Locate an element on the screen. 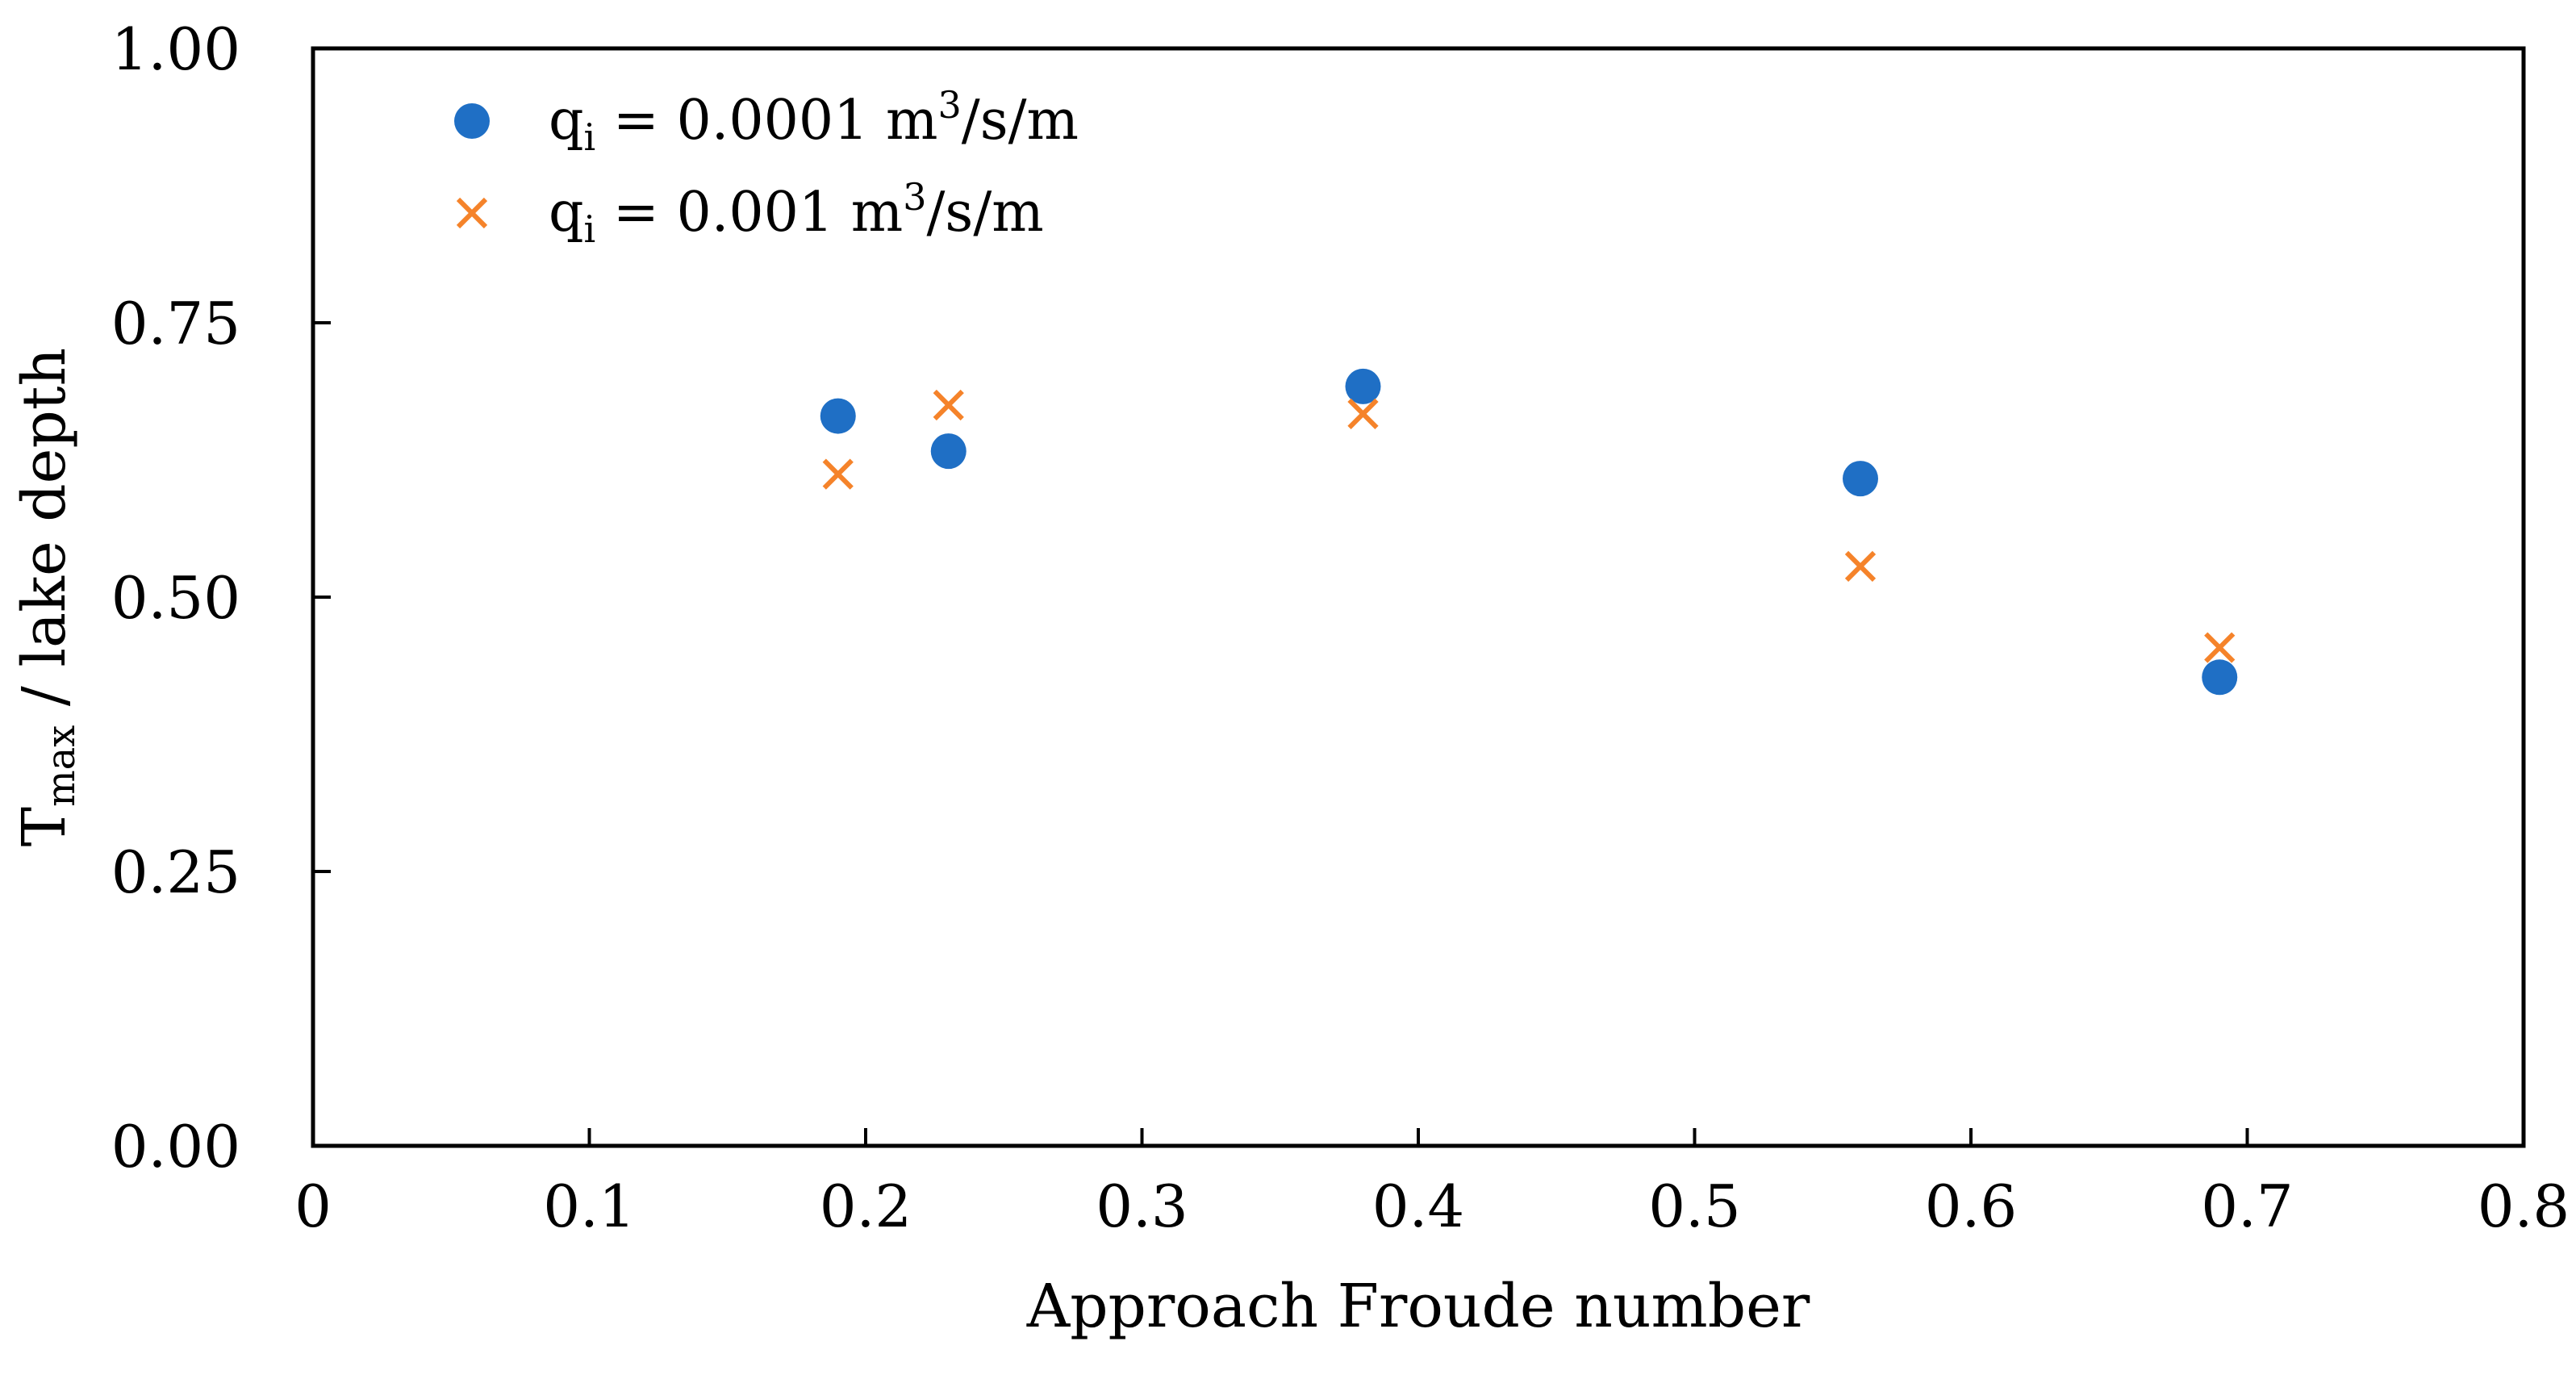 The width and height of the screenshot is (2576, 1375). y-axis-label-rest: / lake depth is located at coordinates (45, 536).